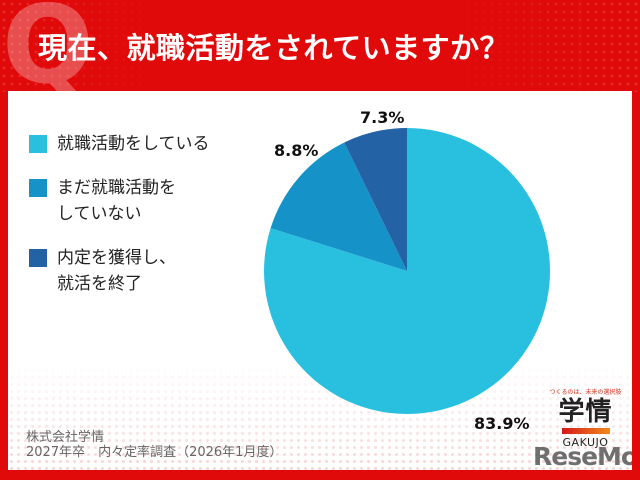 The width and height of the screenshot is (640, 480). What do you see at coordinates (116, 201) in the screenshot?
I see `legend-label: まだ就職活動を していない` at bounding box center [116, 201].